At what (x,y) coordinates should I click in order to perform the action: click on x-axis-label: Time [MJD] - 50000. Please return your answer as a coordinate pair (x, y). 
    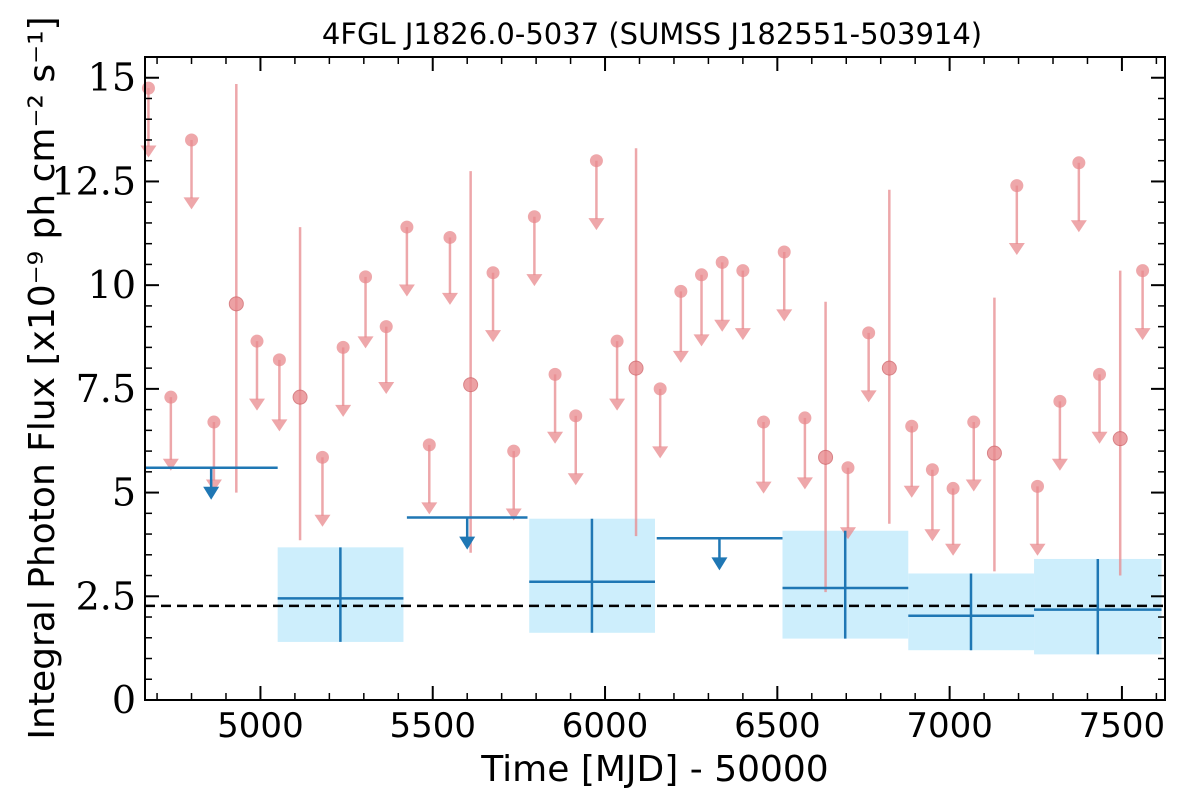
    Looking at the image, I should click on (654, 769).